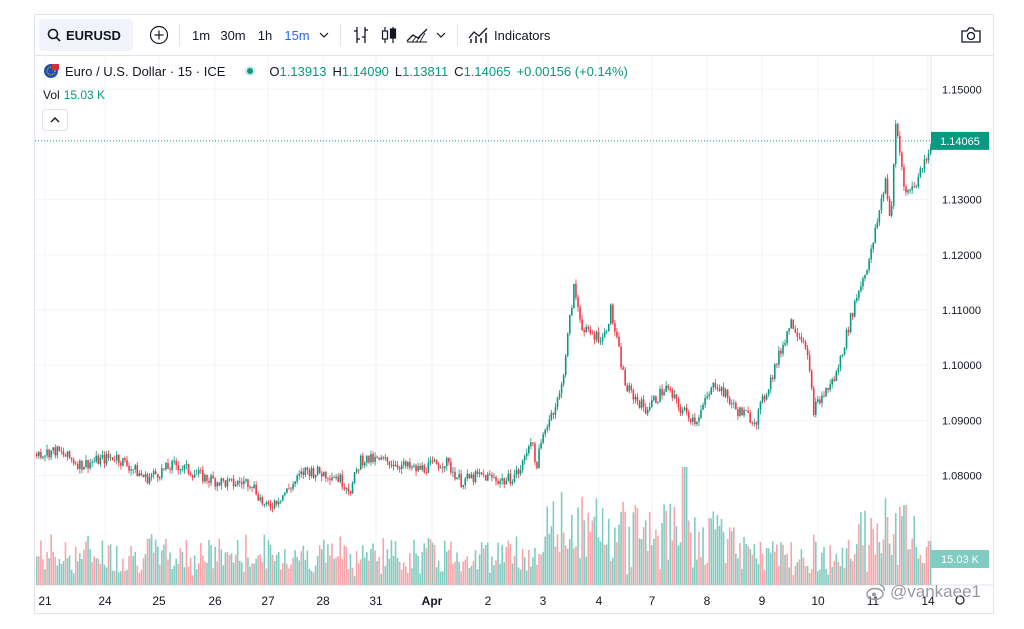 This screenshot has height=629, width=1024. I want to click on time-tick-label: 4, so click(599, 601).